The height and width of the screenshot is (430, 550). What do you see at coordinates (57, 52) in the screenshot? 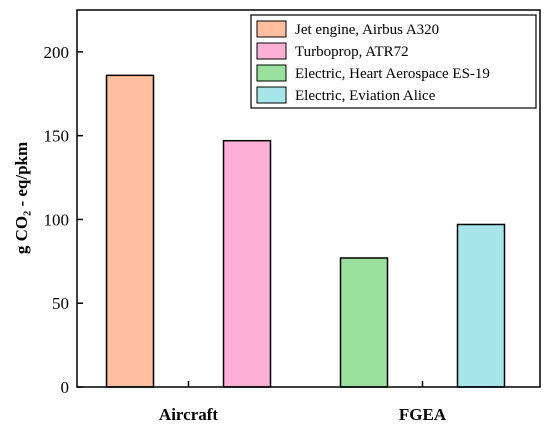
I see `y-tick-label: 200` at bounding box center [57, 52].